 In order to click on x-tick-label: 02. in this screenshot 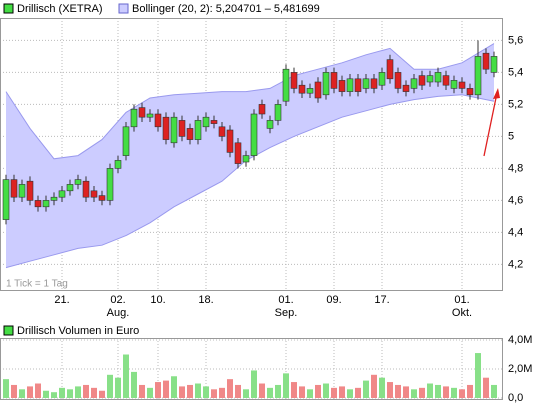, I will do `click(117, 300)`.